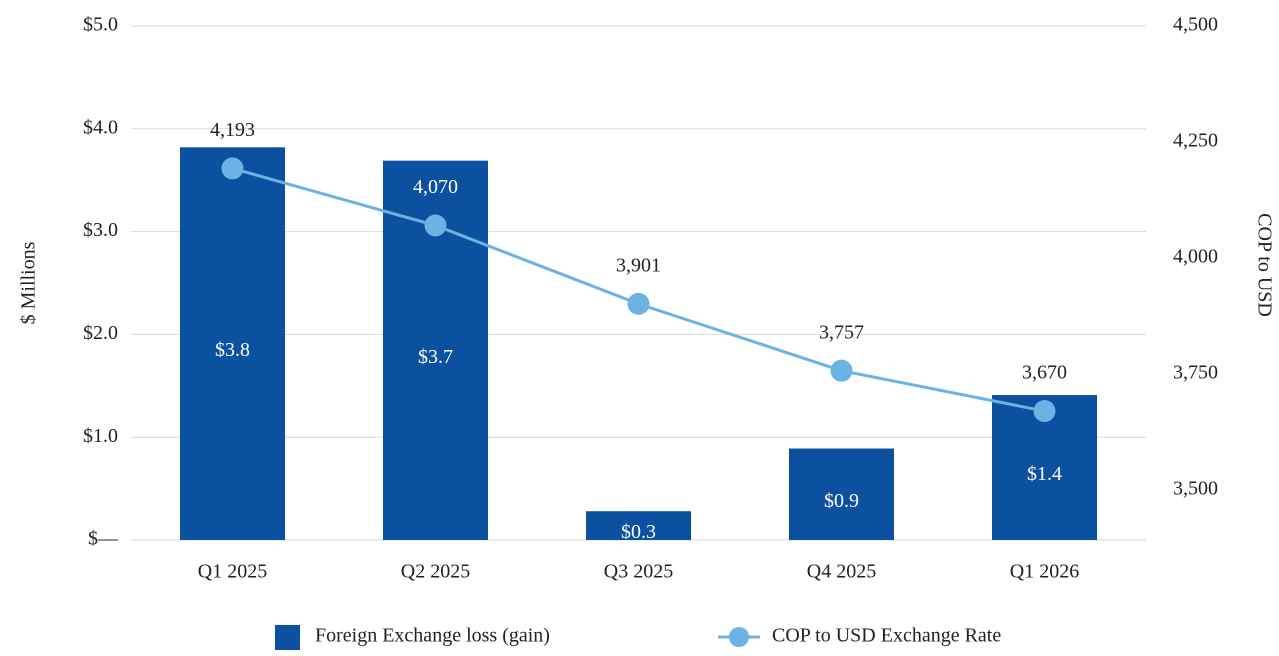 This screenshot has width=1279, height=656. Describe the element at coordinates (103, 539) in the screenshot. I see `y-tick-label: $—` at that location.